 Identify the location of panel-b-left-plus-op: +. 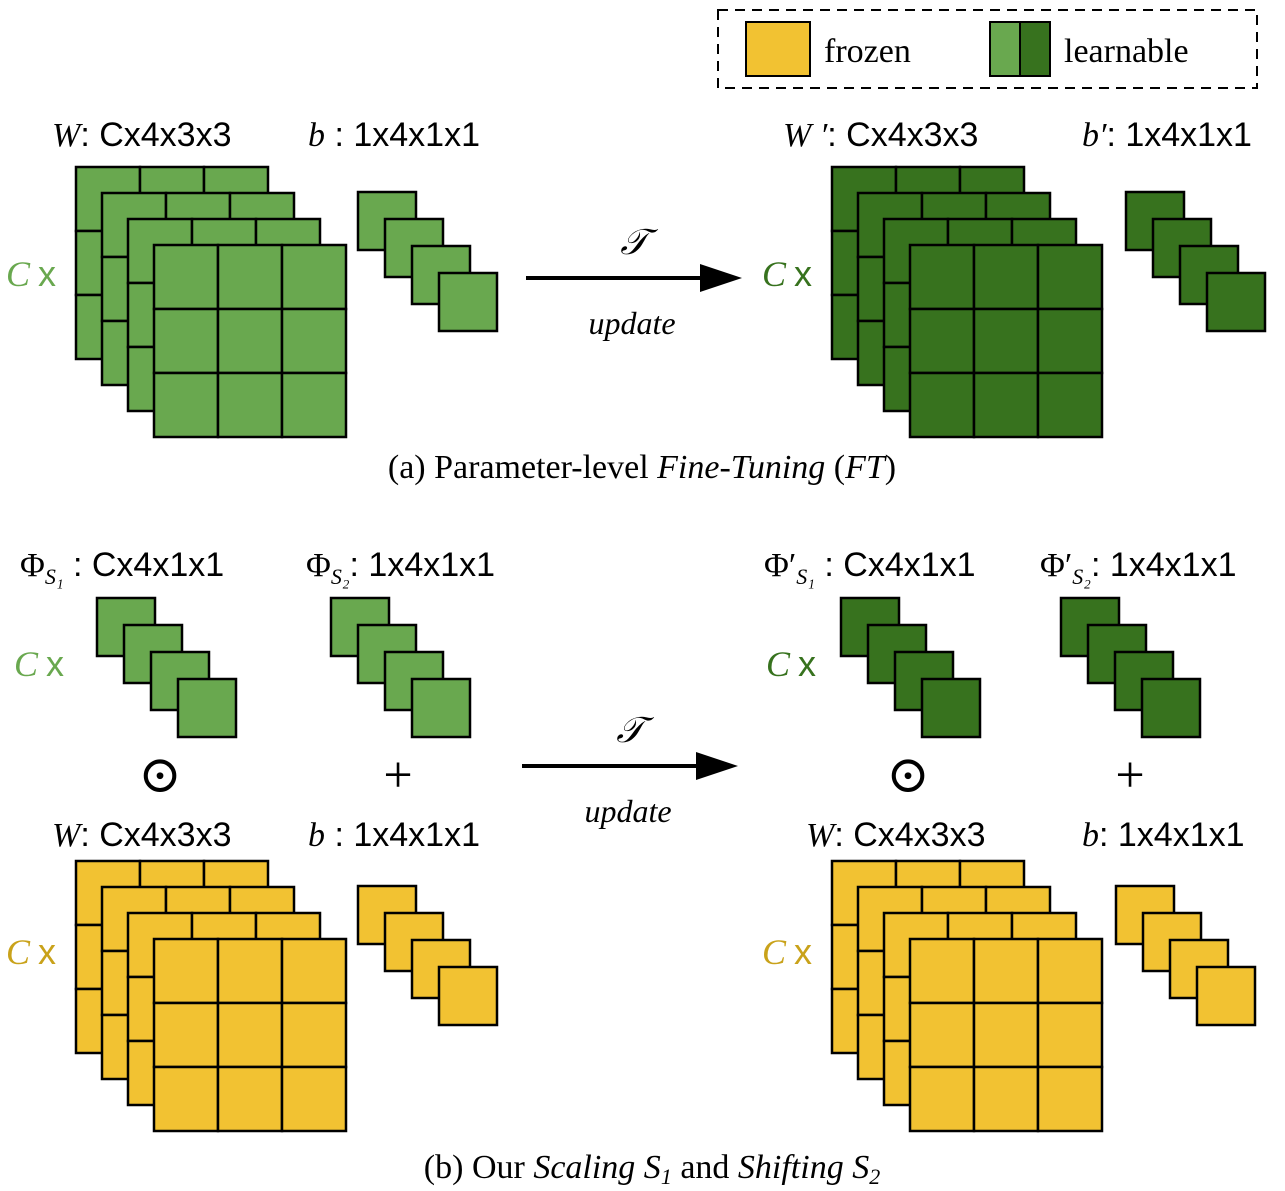
(397, 775).